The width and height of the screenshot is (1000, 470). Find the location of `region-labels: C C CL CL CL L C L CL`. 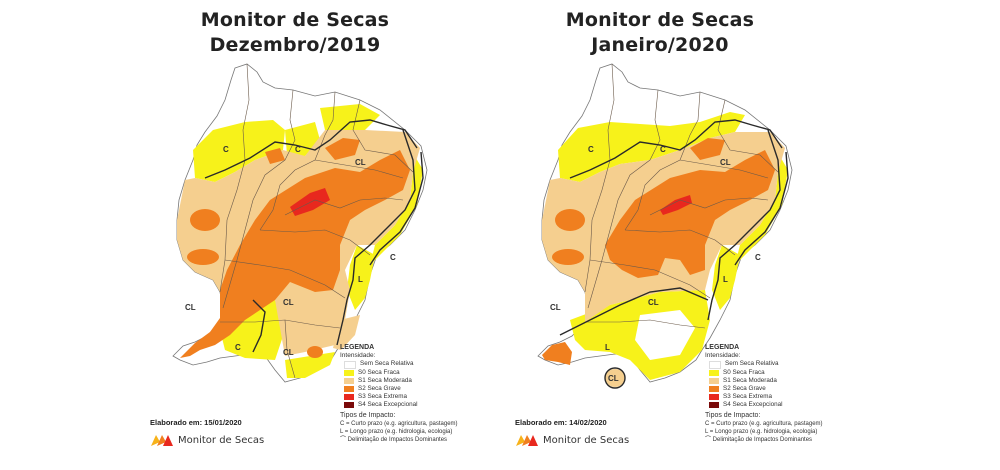

region-labels: C C CL CL CL L C L CL is located at coordinates (655, 264).